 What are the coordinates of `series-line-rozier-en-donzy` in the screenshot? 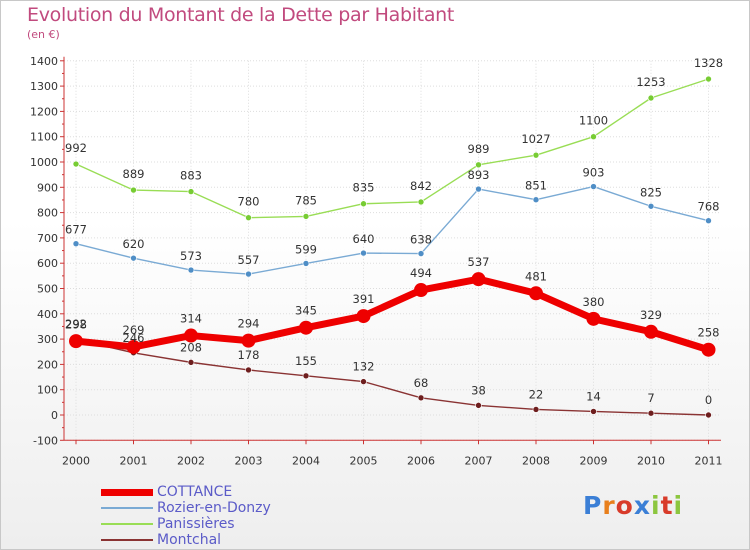 It's located at (392, 230).